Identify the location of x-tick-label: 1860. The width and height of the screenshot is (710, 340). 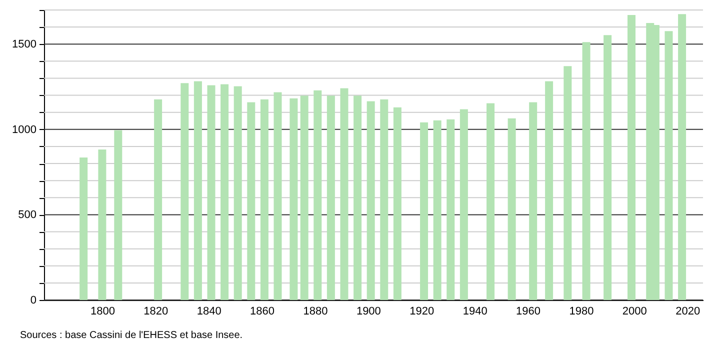
(262, 312).